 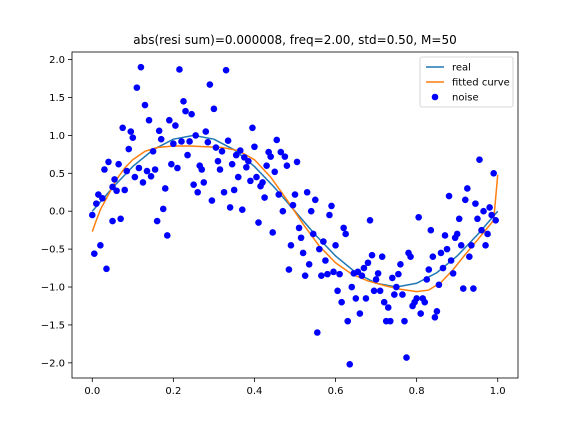 What do you see at coordinates (435, 97) in the screenshot?
I see `legend-swatch-noise` at bounding box center [435, 97].